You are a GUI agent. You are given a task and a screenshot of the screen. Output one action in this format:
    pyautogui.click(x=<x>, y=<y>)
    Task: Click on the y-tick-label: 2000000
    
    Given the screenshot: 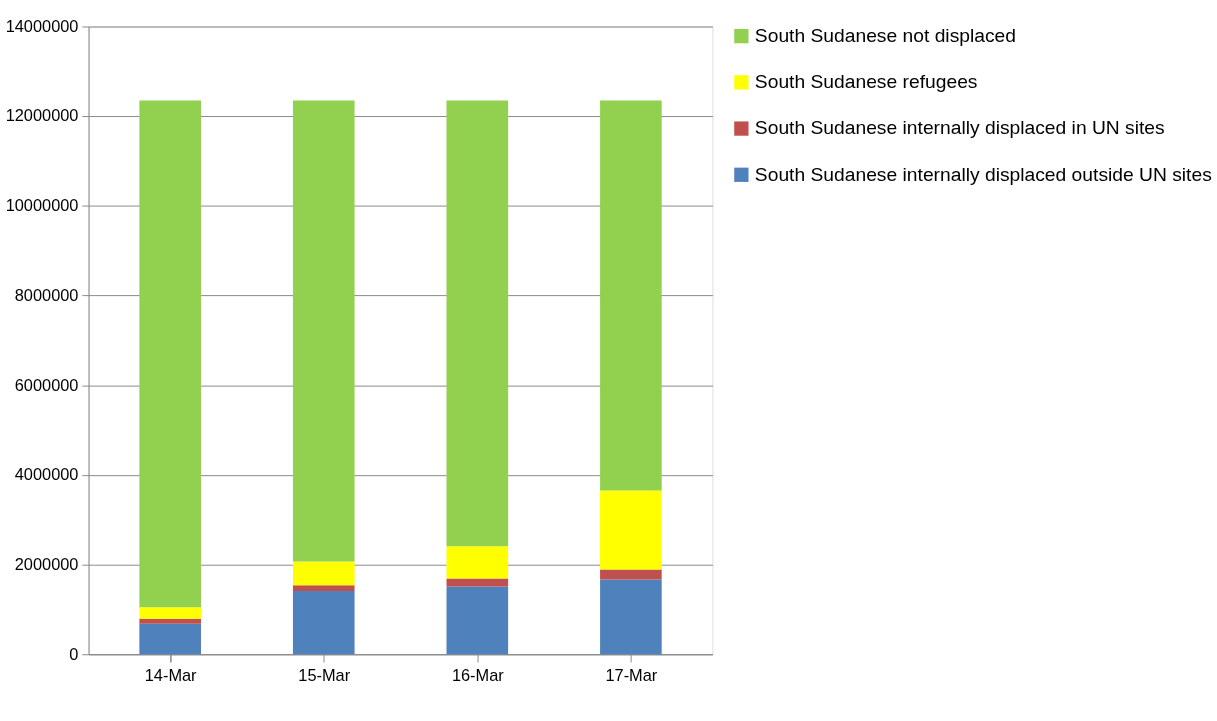 What is the action you would take?
    pyautogui.click(x=46, y=563)
    